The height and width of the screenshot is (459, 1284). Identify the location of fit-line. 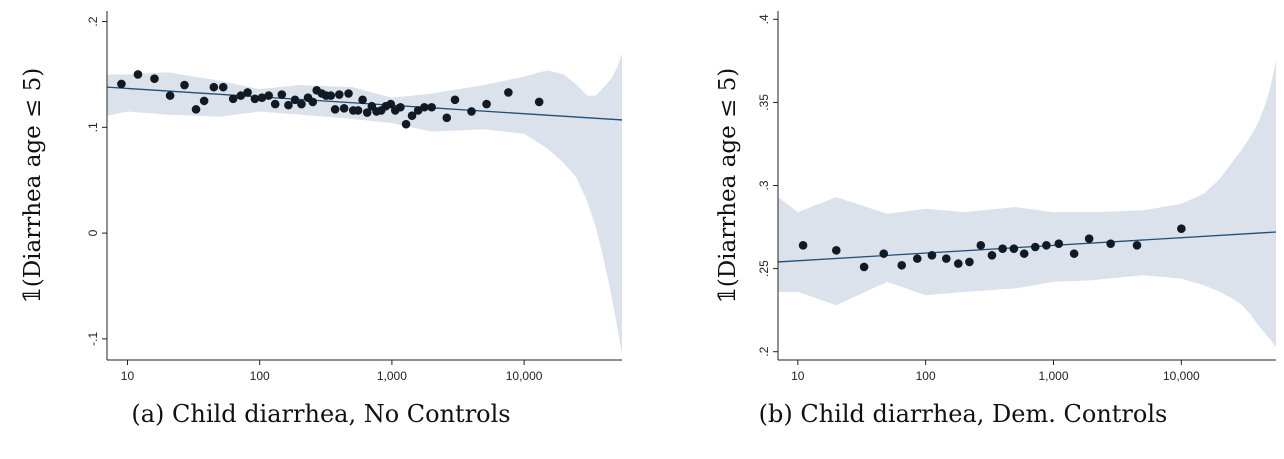
(1027, 247).